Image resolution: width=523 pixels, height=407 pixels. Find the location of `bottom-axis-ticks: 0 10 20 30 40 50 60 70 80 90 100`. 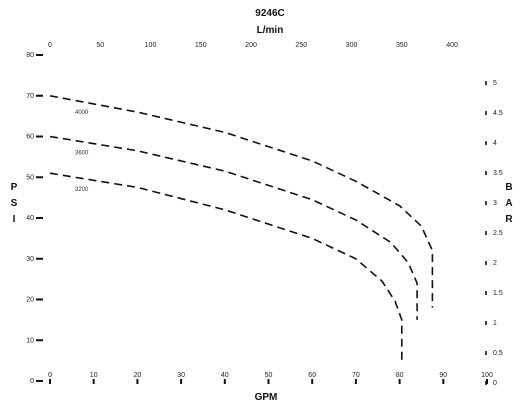

bottom-axis-ticks: 0 10 20 30 40 50 60 70 80 90 100 is located at coordinates (270, 378).